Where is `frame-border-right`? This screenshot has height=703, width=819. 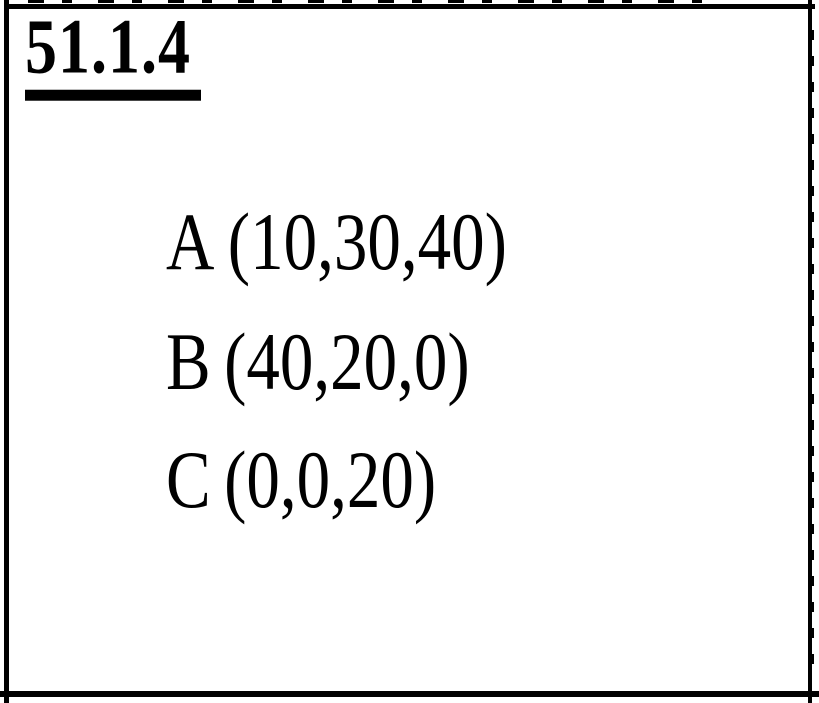
frame-border-right is located at coordinates (810, 351).